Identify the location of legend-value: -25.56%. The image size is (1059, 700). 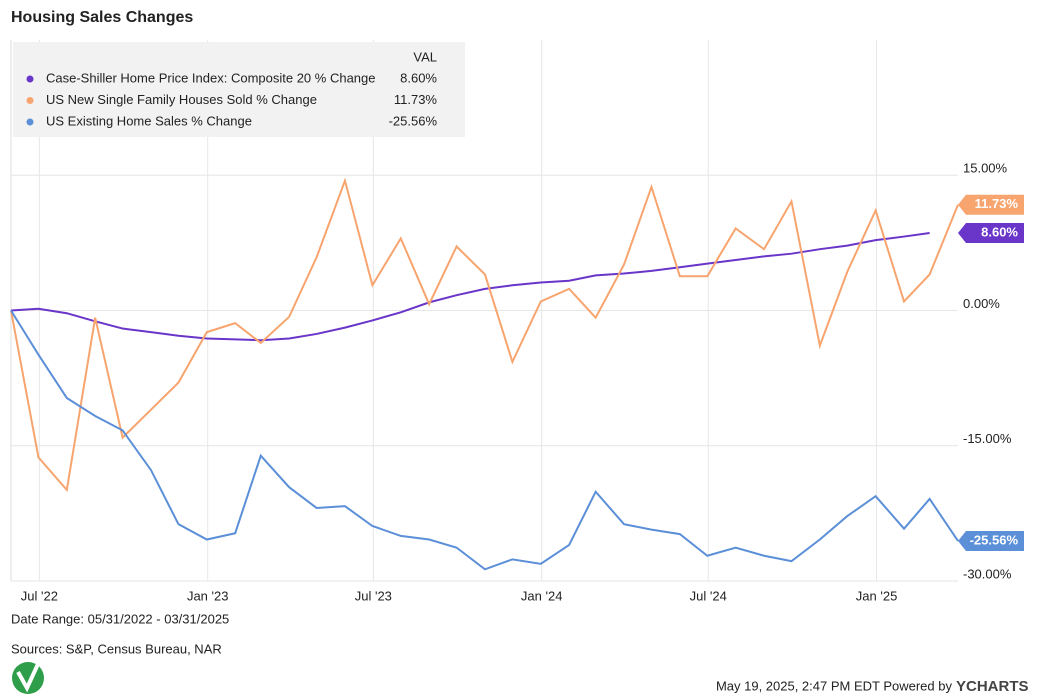
(413, 120).